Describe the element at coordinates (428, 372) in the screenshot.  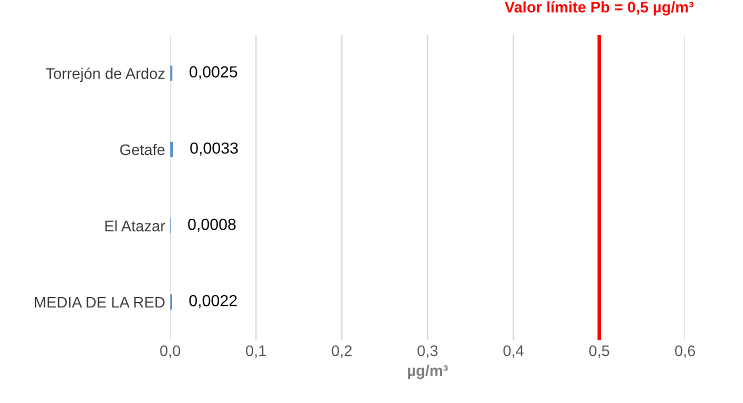
I see `x-axis-title: µg/m³` at that location.